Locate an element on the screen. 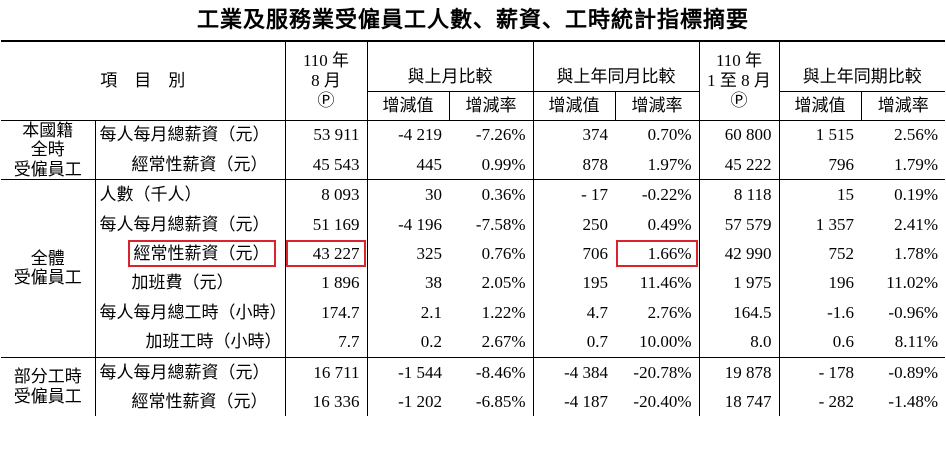 The height and width of the screenshot is (454, 946). cell-value: 0.76% is located at coordinates (503, 253).